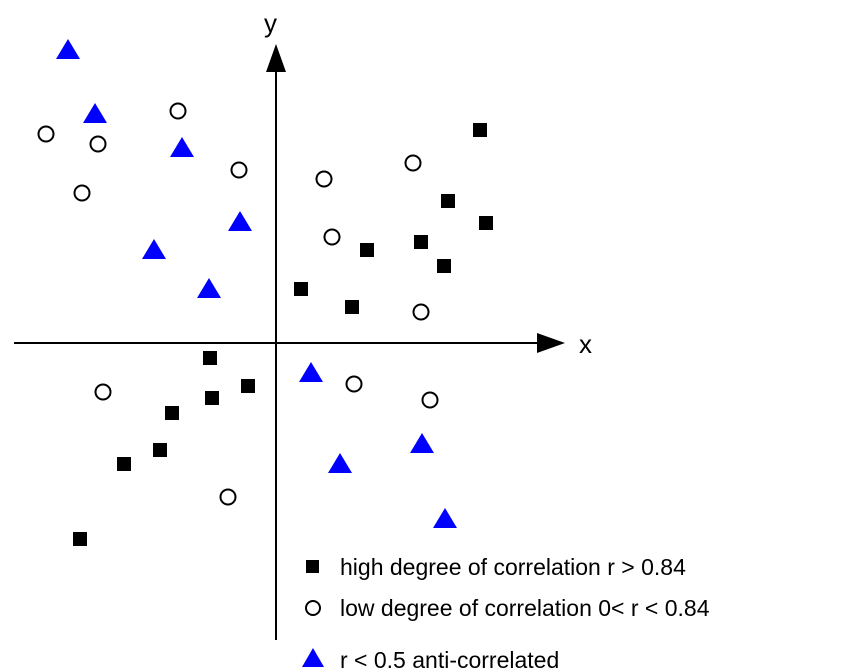 This screenshot has height=672, width=857. Describe the element at coordinates (270, 23) in the screenshot. I see `y-axis-label: y` at that location.